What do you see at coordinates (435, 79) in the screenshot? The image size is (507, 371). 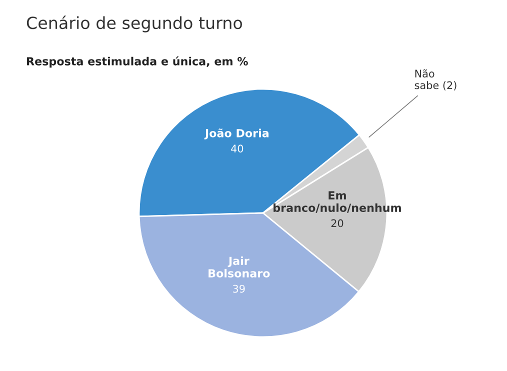 I see `slice-label: Não sabe (2)` at bounding box center [435, 79].